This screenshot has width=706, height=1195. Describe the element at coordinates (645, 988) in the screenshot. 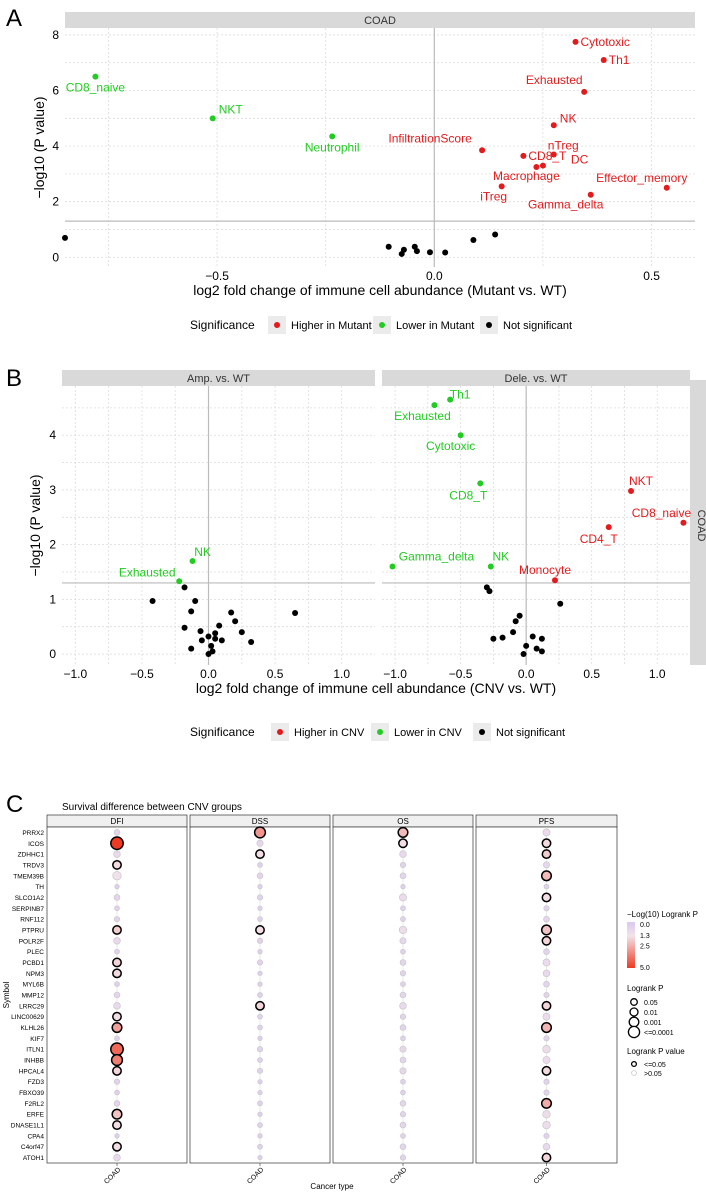

I see `size-legend-title: Logrank P` at that location.